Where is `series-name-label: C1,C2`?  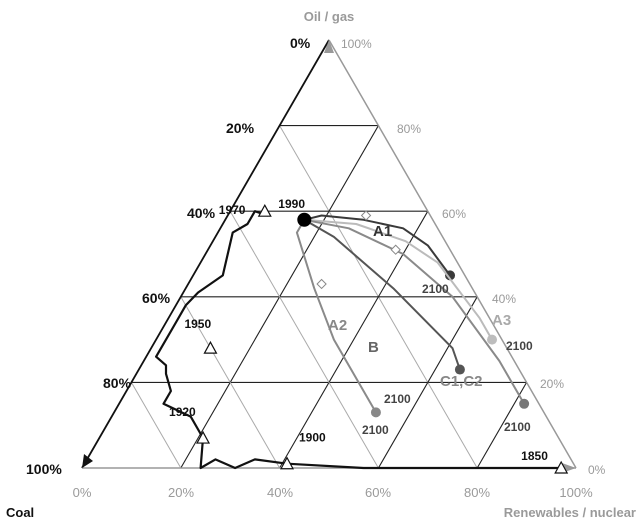
series-name-label: C1,C2 is located at coordinates (461, 381).